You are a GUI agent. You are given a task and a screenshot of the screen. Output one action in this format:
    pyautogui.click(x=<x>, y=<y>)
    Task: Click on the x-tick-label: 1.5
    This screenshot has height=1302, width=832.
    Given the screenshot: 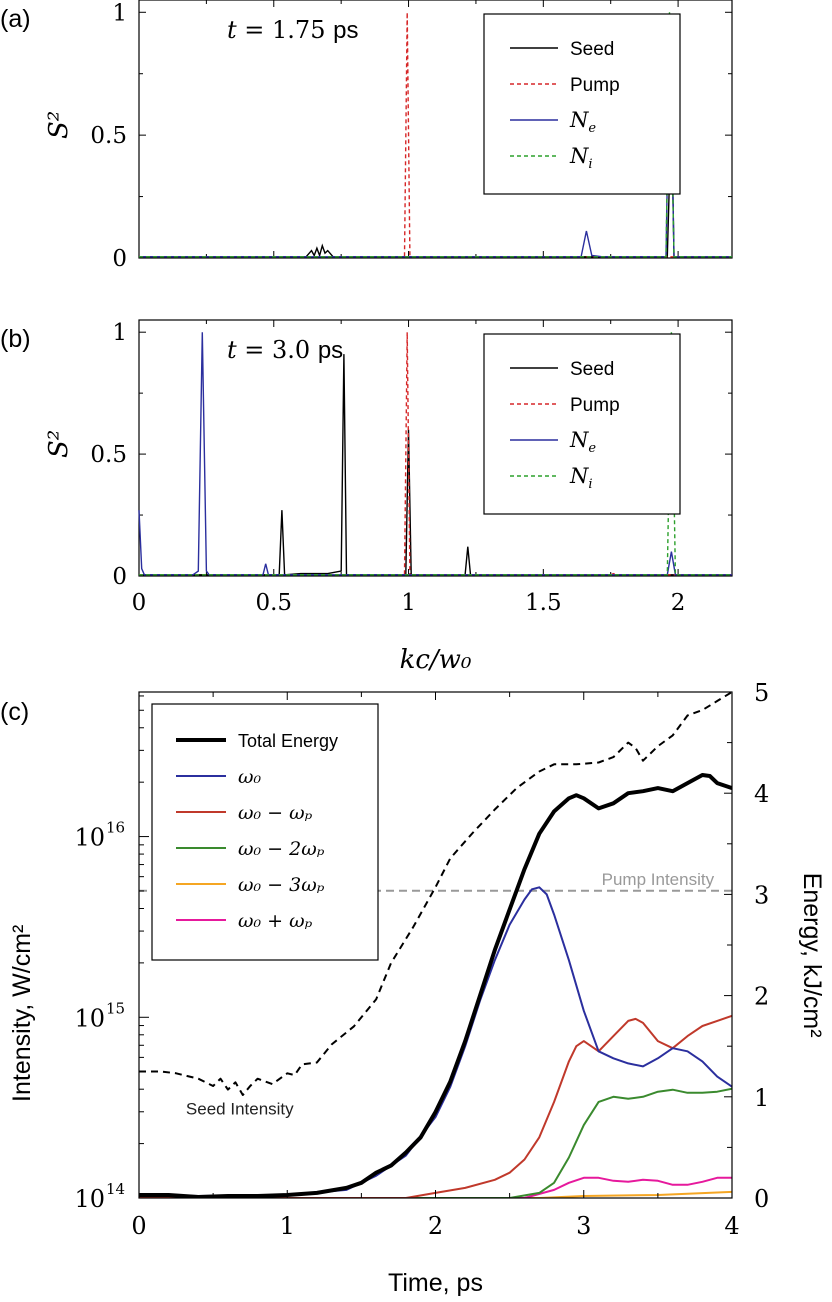 What is the action you would take?
    pyautogui.click(x=543, y=603)
    